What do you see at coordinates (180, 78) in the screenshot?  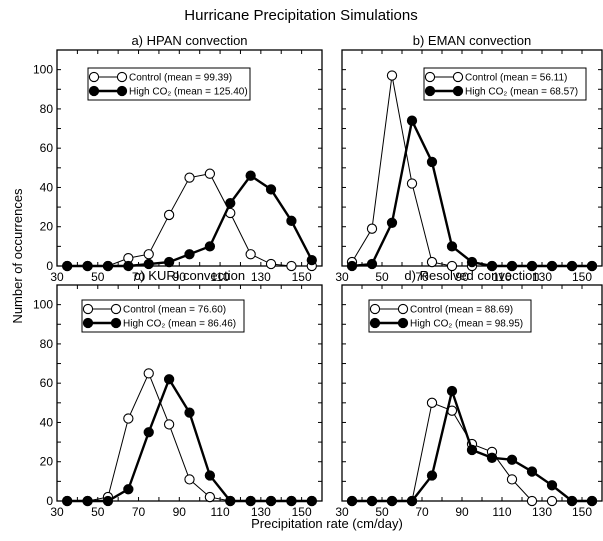 I see `legend-label: Control (mean = 99.39)` at bounding box center [180, 78].